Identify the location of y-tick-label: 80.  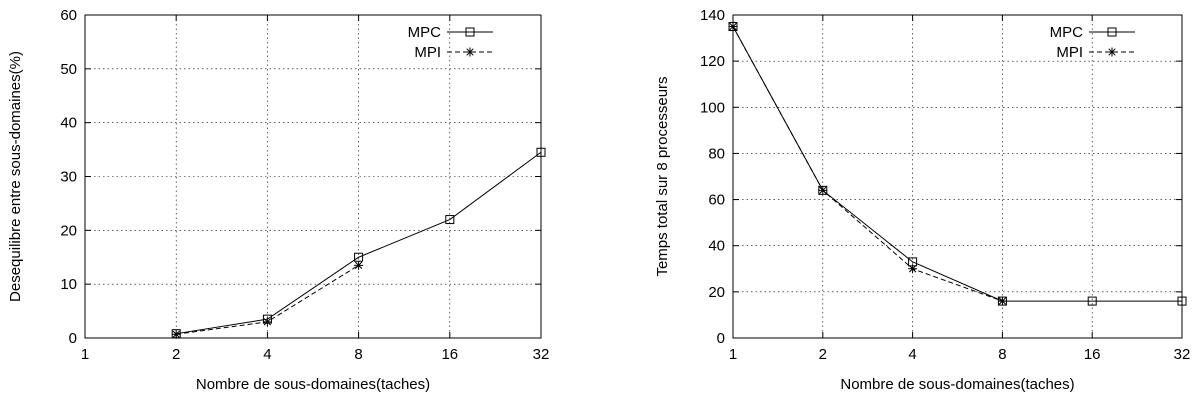
(716, 153).